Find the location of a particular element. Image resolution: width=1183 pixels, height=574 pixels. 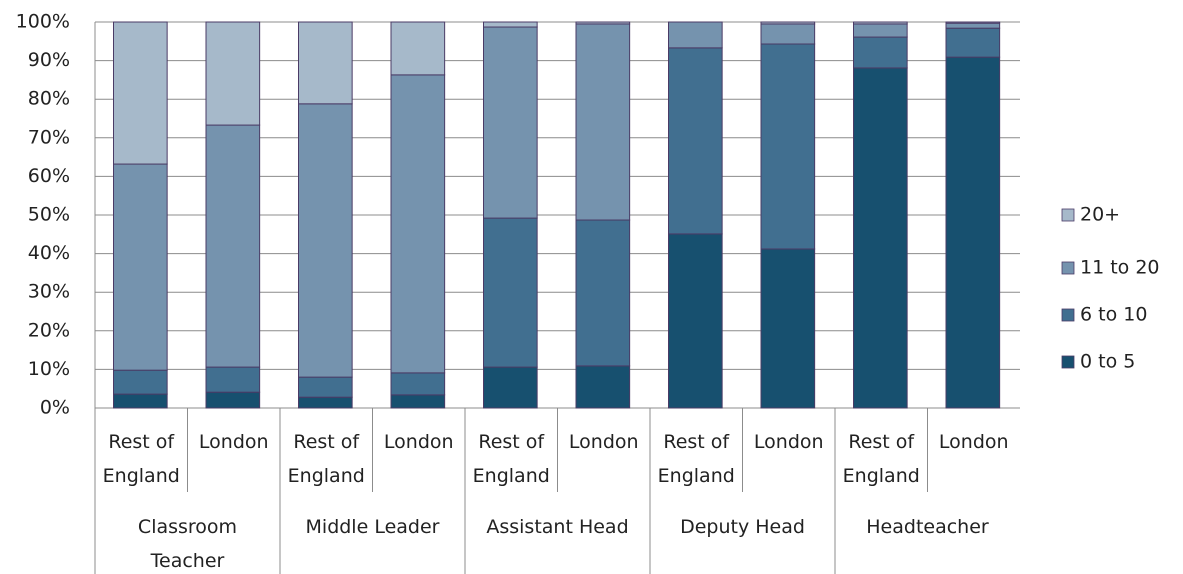

group-label: Assistant Head is located at coordinates (557, 527).